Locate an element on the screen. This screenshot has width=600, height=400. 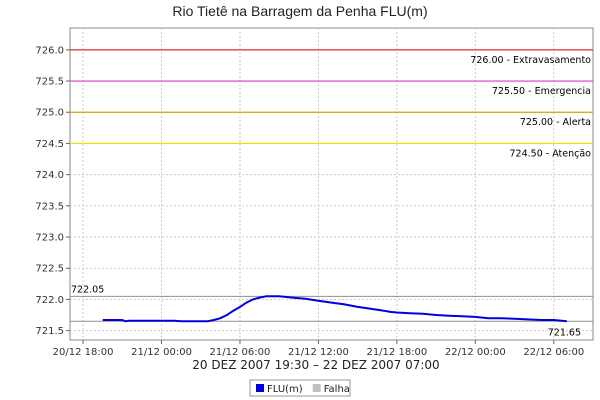
x-tick-label: 20/12 18:00 is located at coordinates (83, 352).